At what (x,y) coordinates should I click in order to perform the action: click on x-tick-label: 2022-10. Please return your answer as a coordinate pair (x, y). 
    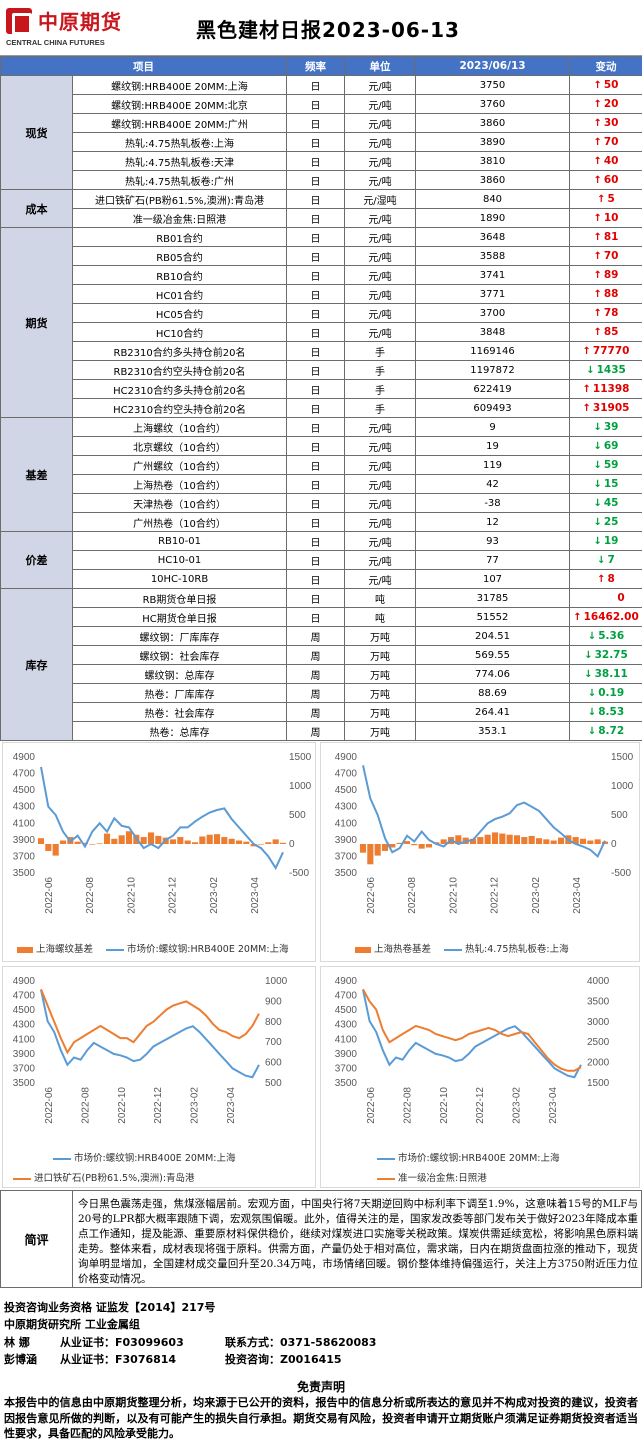
    Looking at the image, I should click on (453, 895).